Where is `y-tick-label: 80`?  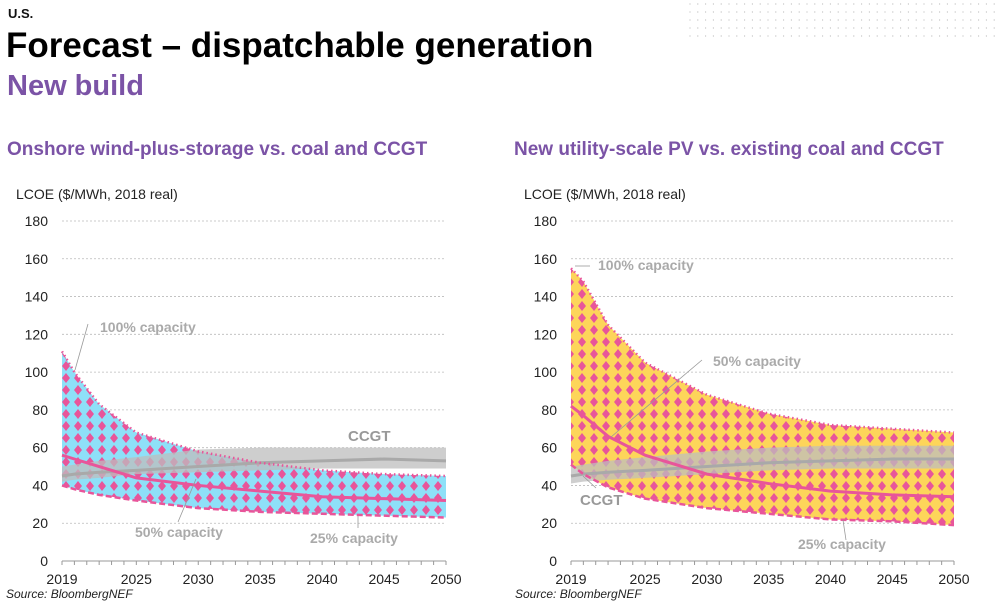 y-tick-label: 80 is located at coordinates (549, 410).